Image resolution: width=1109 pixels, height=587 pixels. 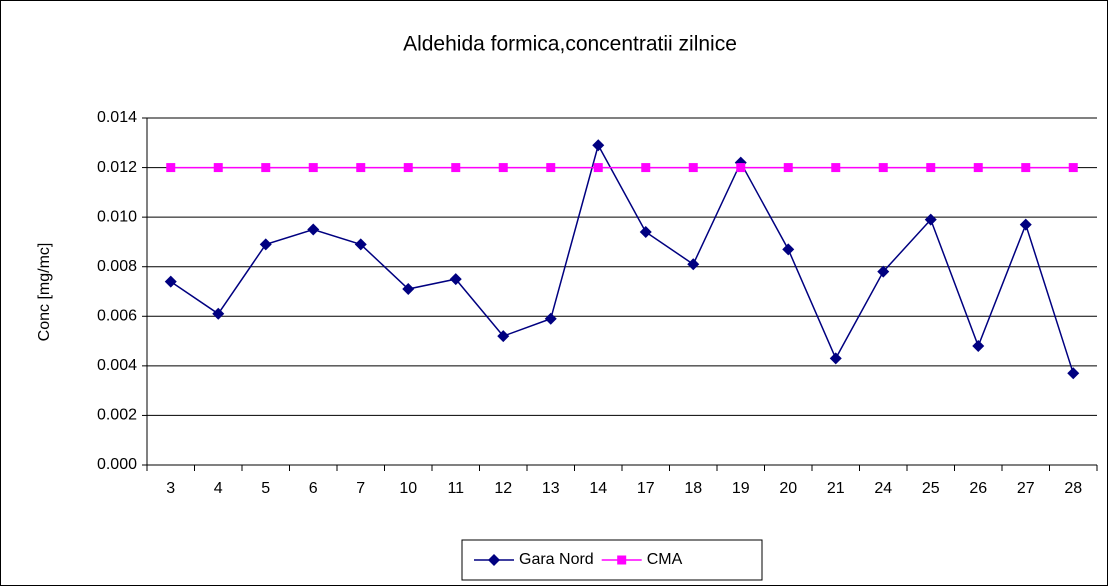 I want to click on x-tick-label: 18, so click(x=693, y=488).